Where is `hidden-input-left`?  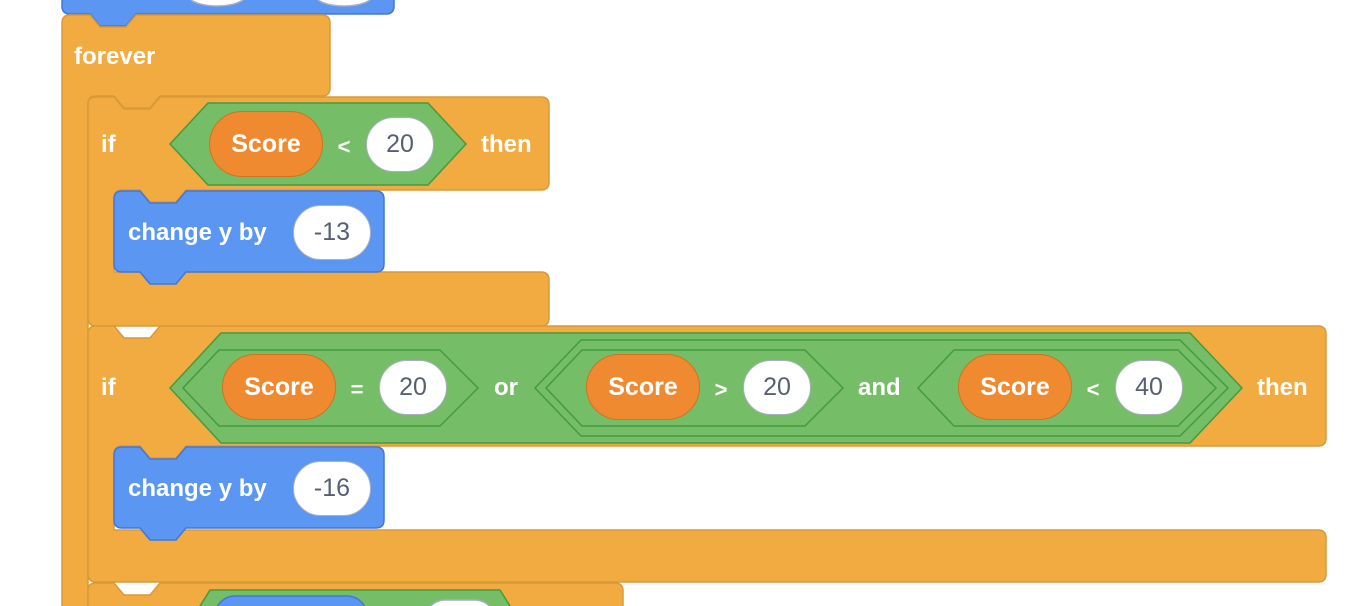
hidden-input-left is located at coordinates (217, 3).